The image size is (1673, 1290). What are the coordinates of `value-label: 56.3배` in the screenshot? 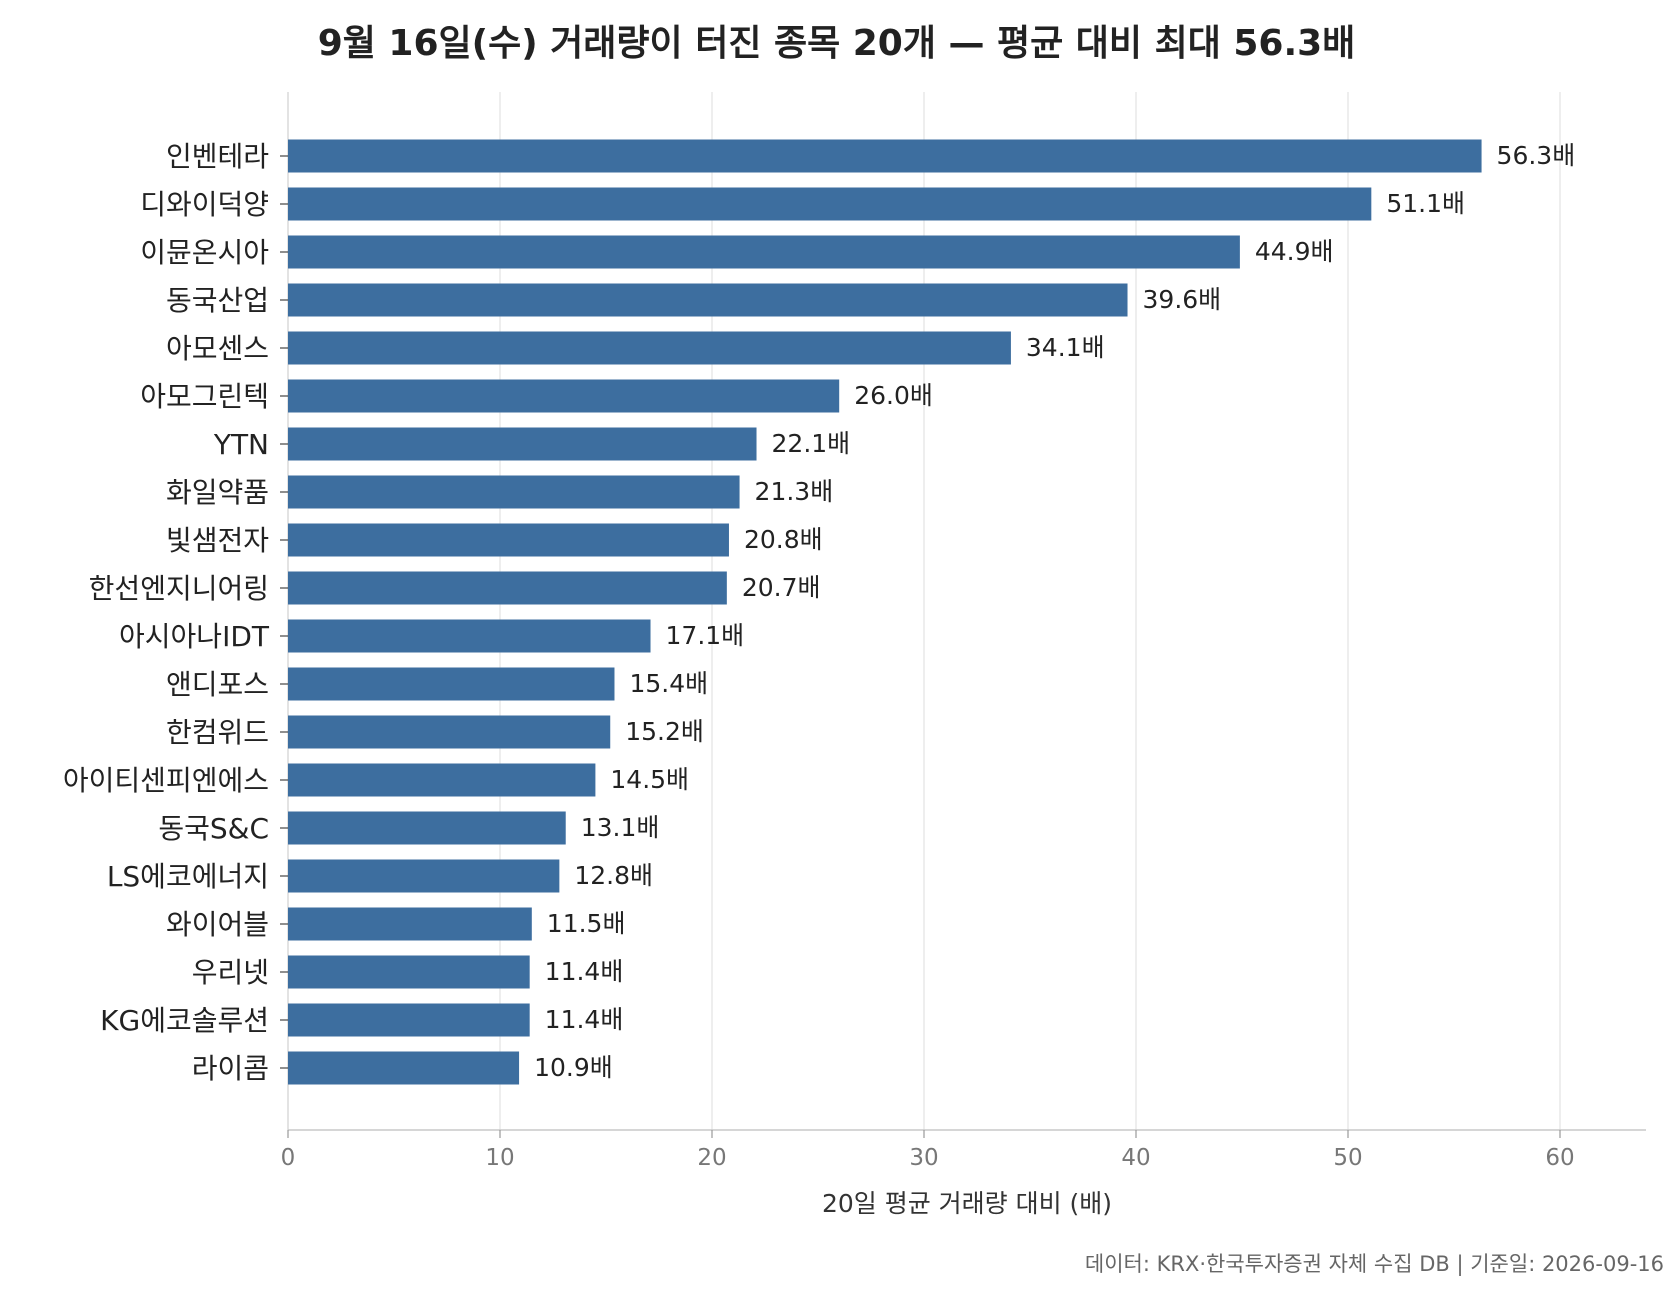 It's located at (1536, 155).